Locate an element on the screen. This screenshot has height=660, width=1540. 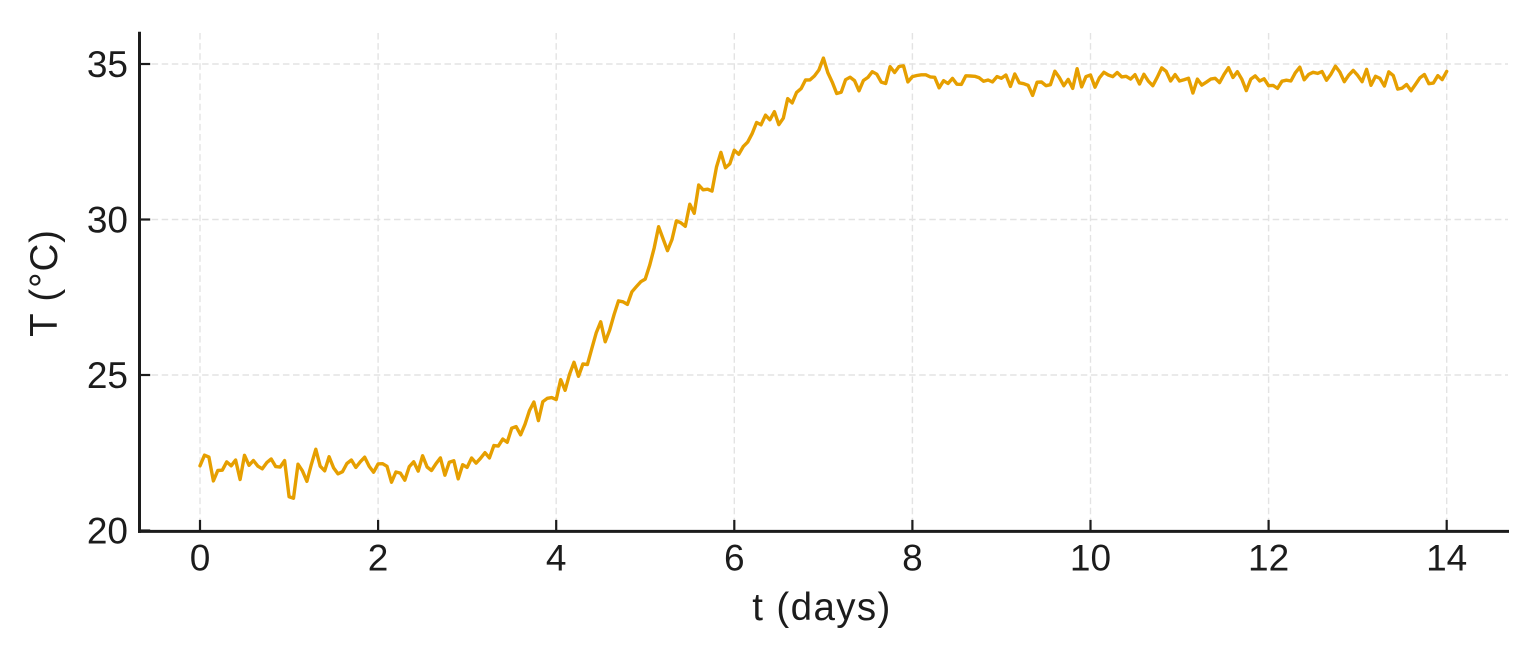
svg-text: 10 is located at coordinates (1090, 558).